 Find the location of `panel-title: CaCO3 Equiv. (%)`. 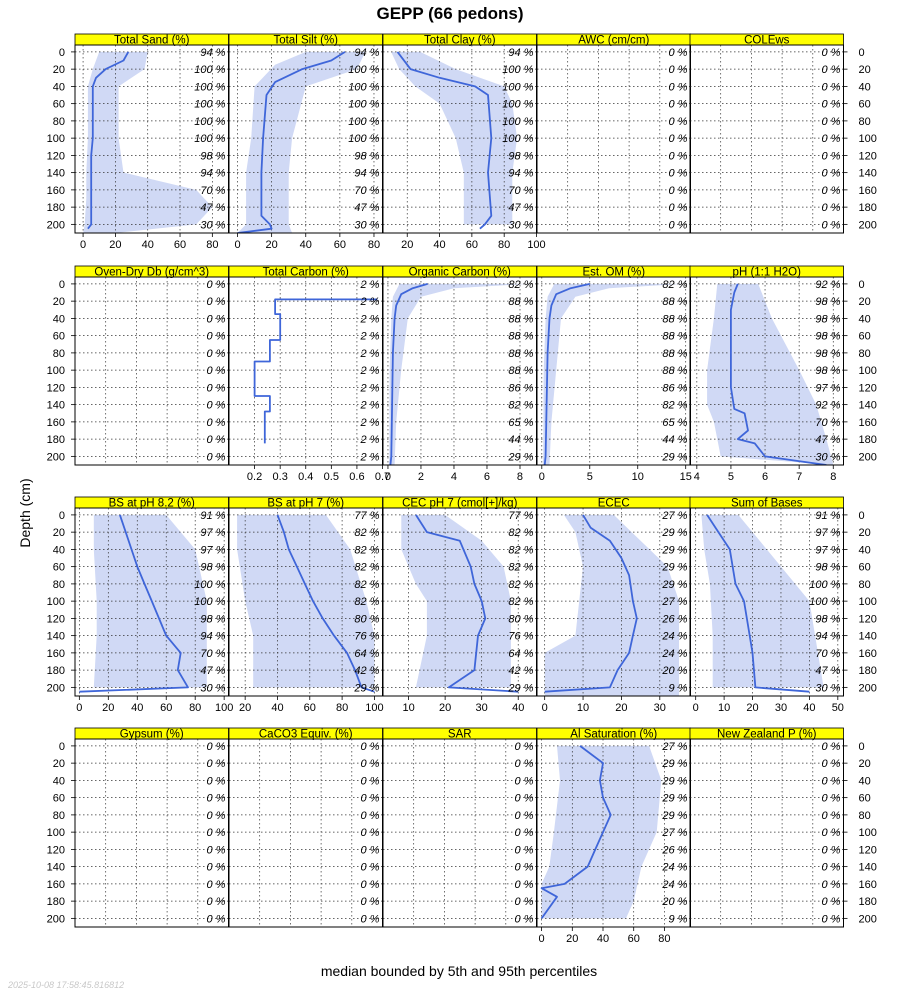

panel-title: CaCO3 Equiv. (%) is located at coordinates (306, 735).